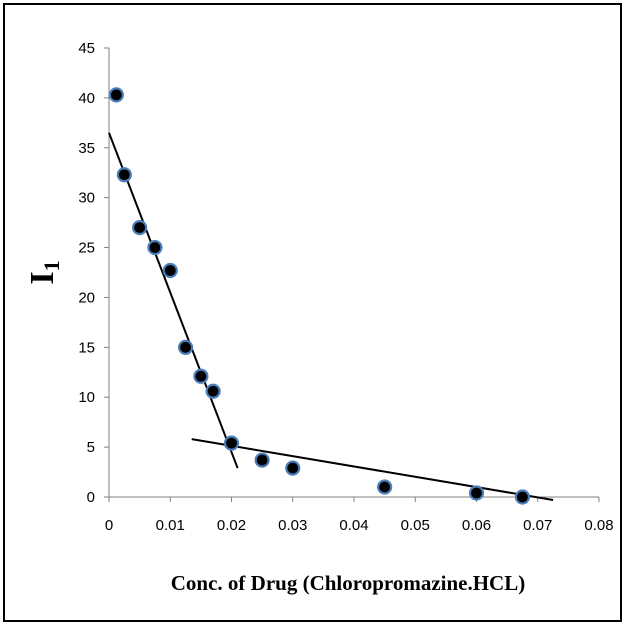 Image resolution: width=627 pixels, height=629 pixels. Describe the element at coordinates (86, 297) in the screenshot. I see `y-tick-label: 20` at that location.